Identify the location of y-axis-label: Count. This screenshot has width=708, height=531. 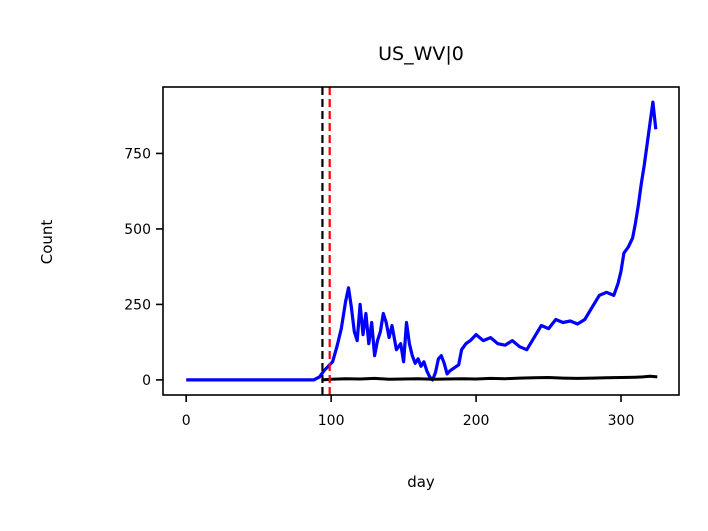
(47, 242).